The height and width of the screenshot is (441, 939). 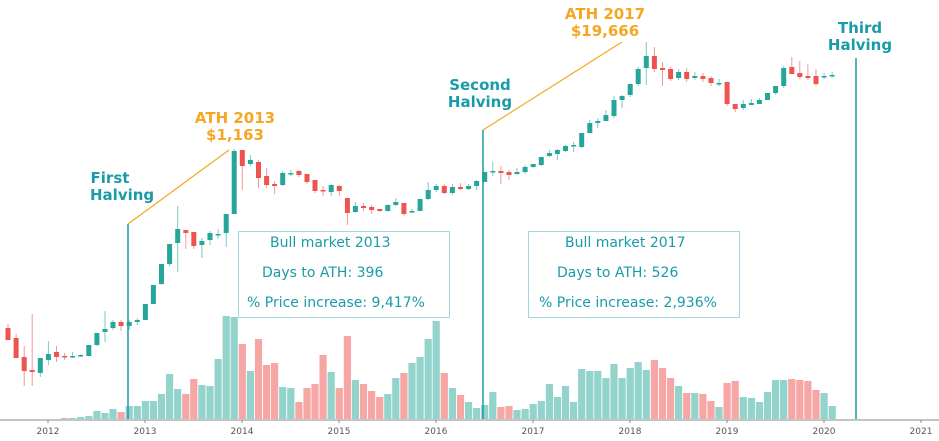 I want to click on ath-2013-title: ATH 2013, so click(x=235, y=118).